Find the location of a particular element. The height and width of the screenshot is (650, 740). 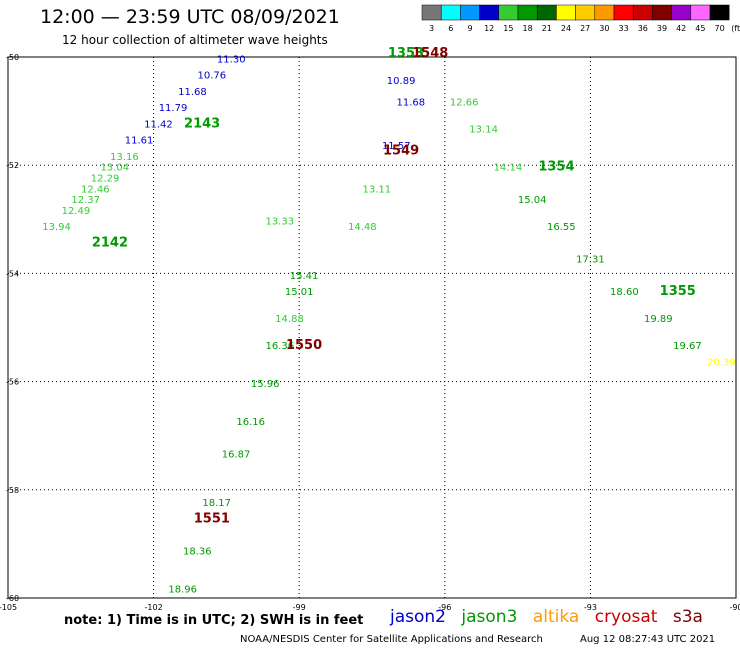

data-point-jason3: 12.66 is located at coordinates (464, 103).